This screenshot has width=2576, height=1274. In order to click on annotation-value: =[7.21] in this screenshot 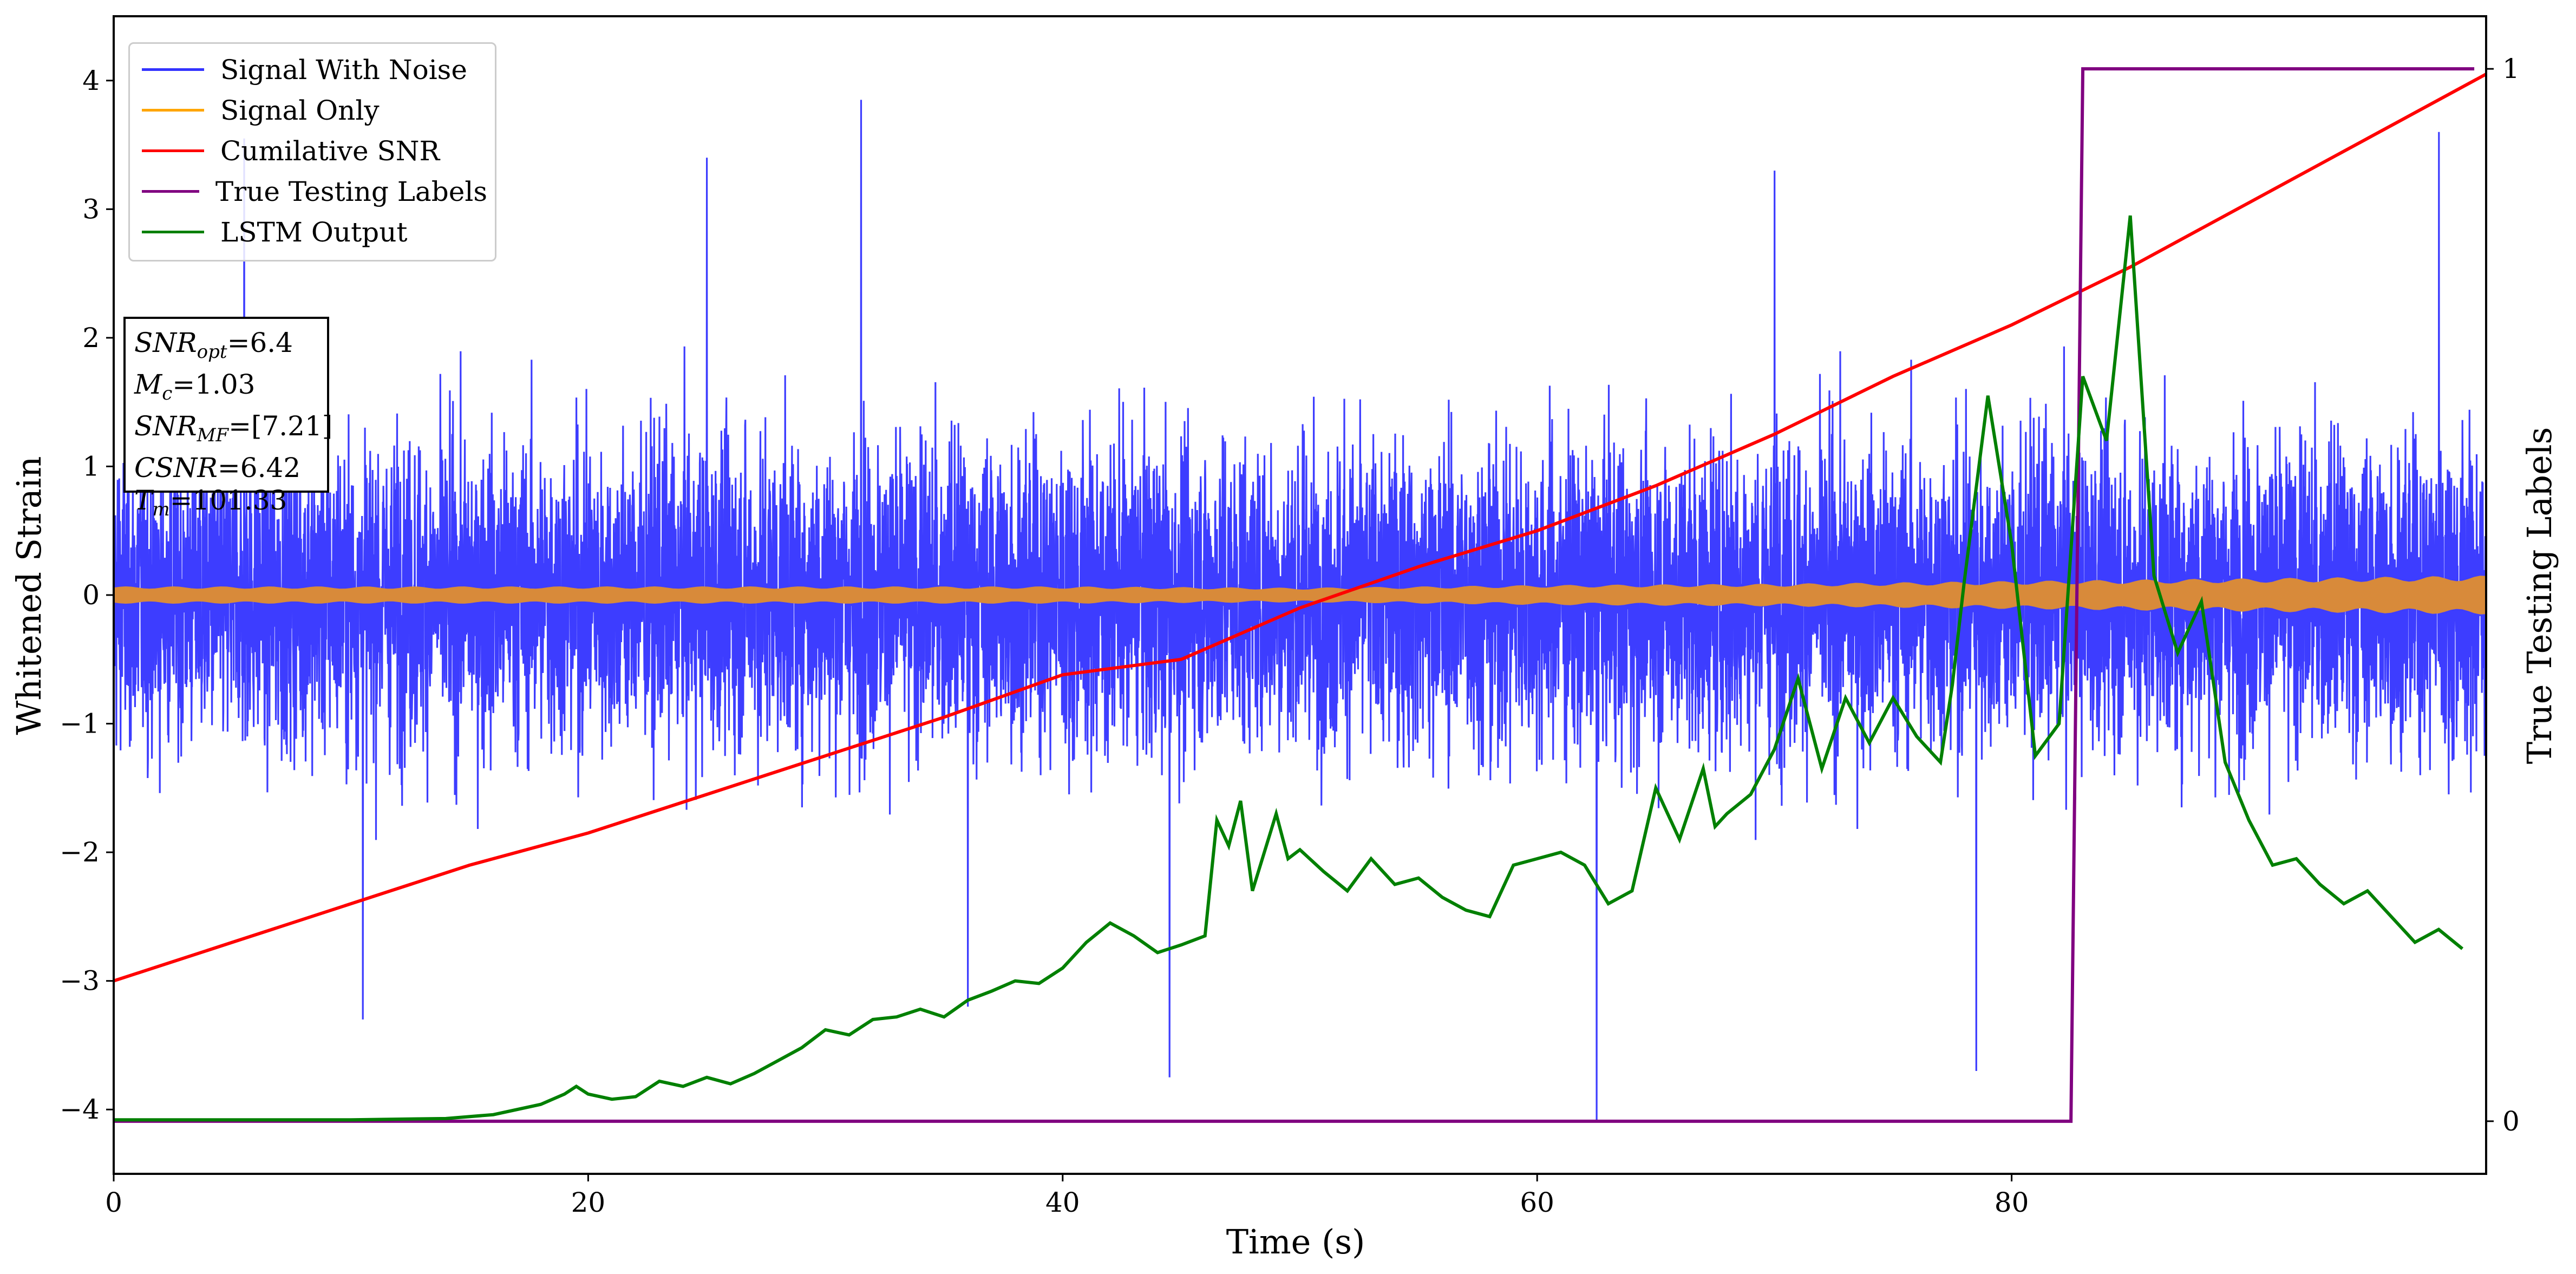, I will do `click(280, 426)`.